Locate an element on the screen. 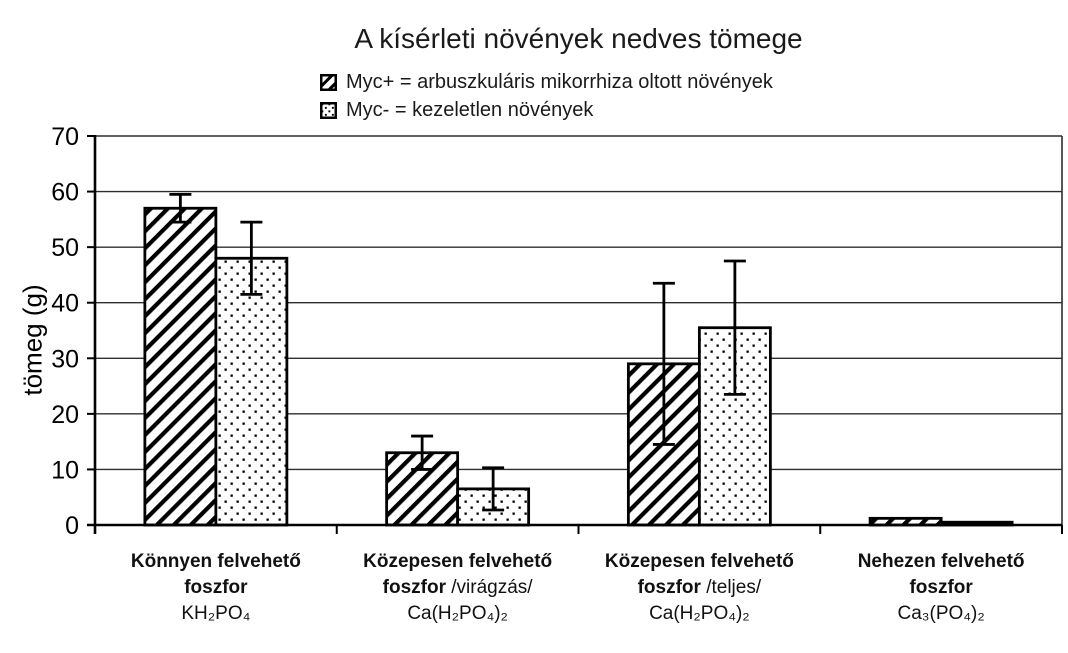 This screenshot has height=653, width=1068. hatched-square-icon is located at coordinates (328, 82).